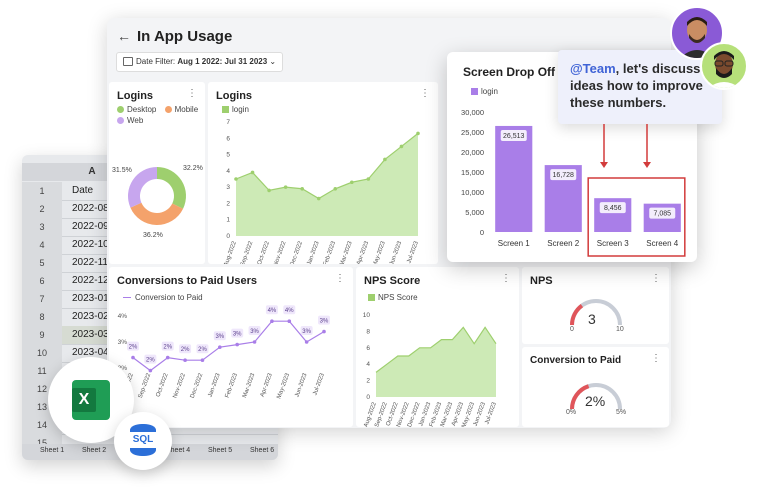  Describe the element at coordinates (514, 243) in the screenshot. I see `x-tick-label: Screen 1` at that location.